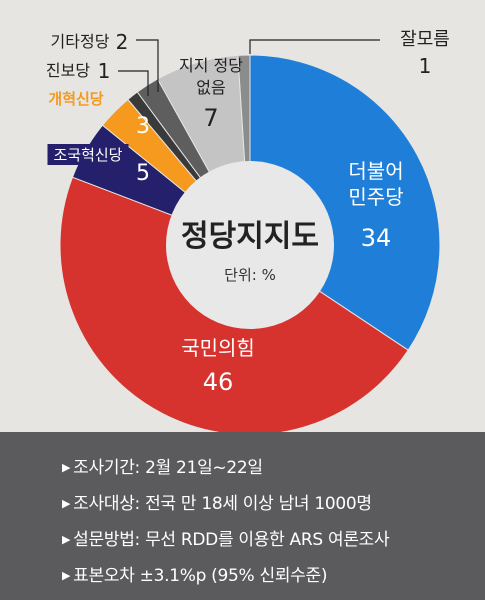  I want to click on info-value: 전국 만 18세 이상 남녀 1000명, so click(258, 504).